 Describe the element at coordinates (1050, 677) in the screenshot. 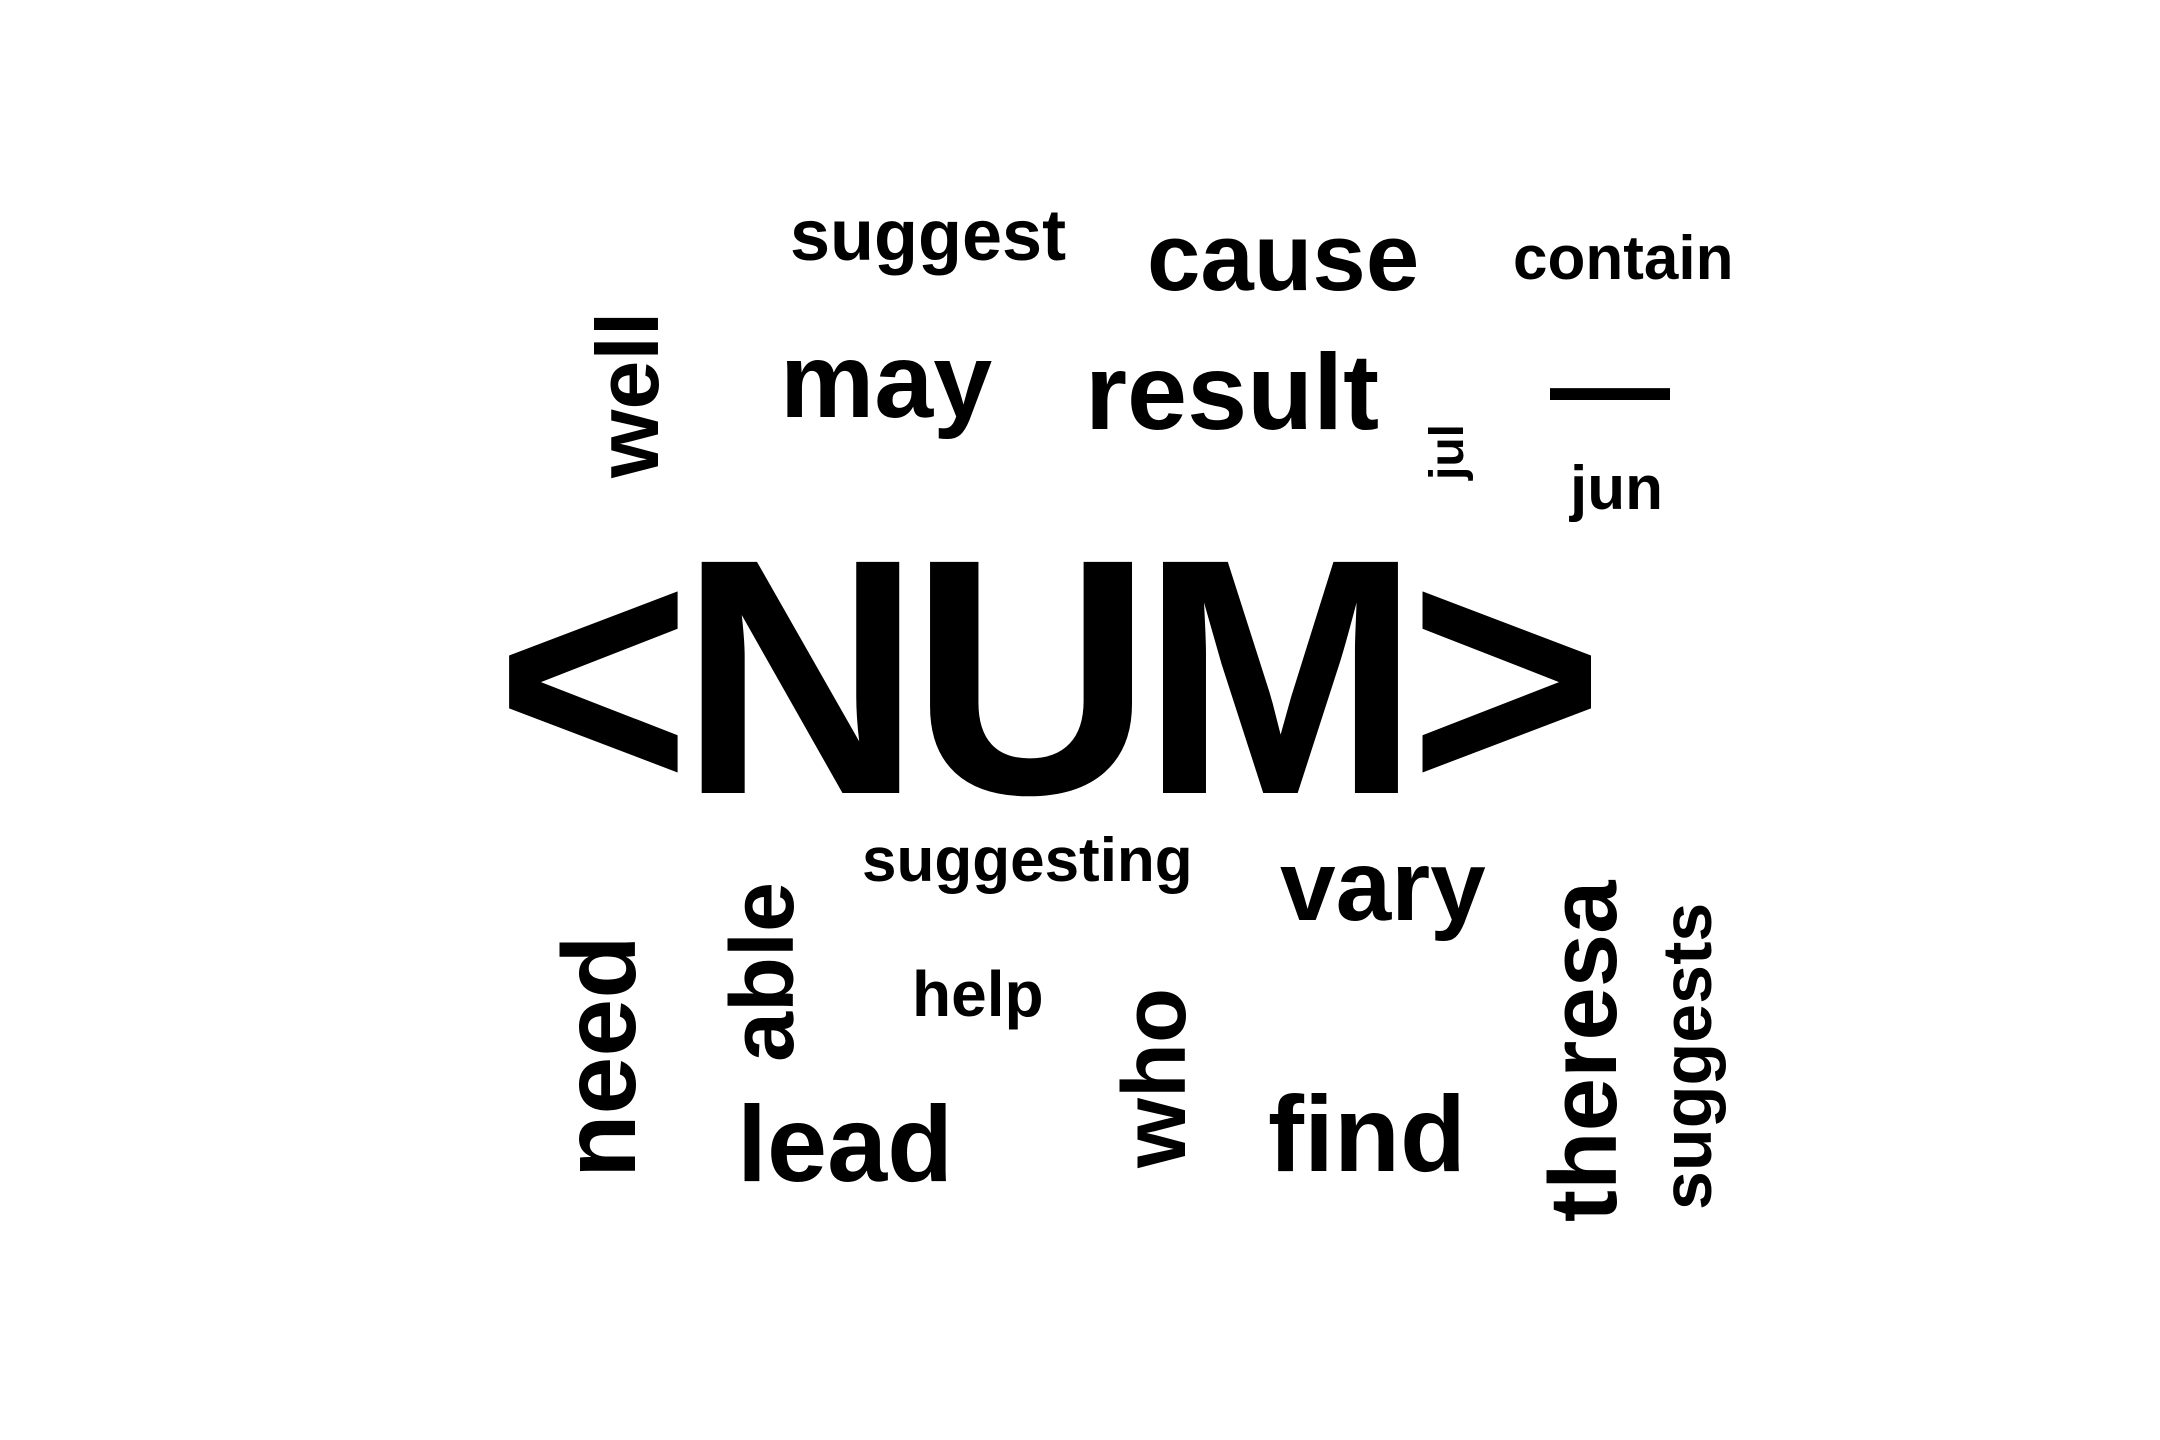

I see `word-num: <NUM>` at that location.